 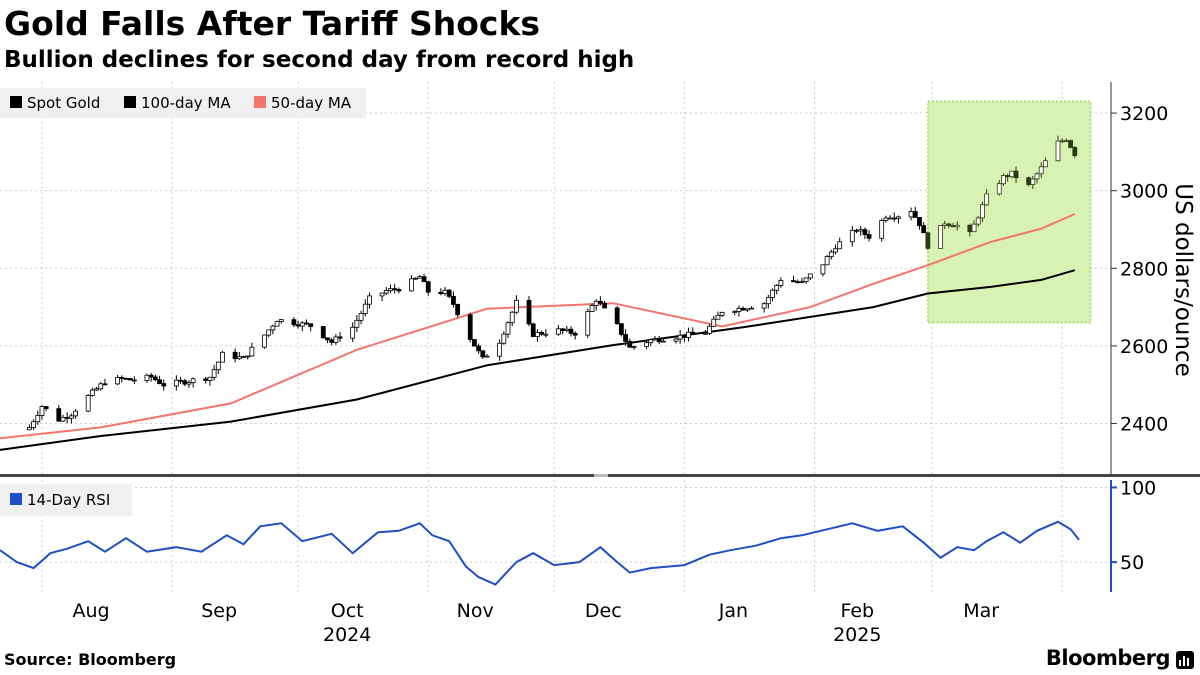 I want to click on x-month-label-sep: Sep, so click(x=219, y=611).